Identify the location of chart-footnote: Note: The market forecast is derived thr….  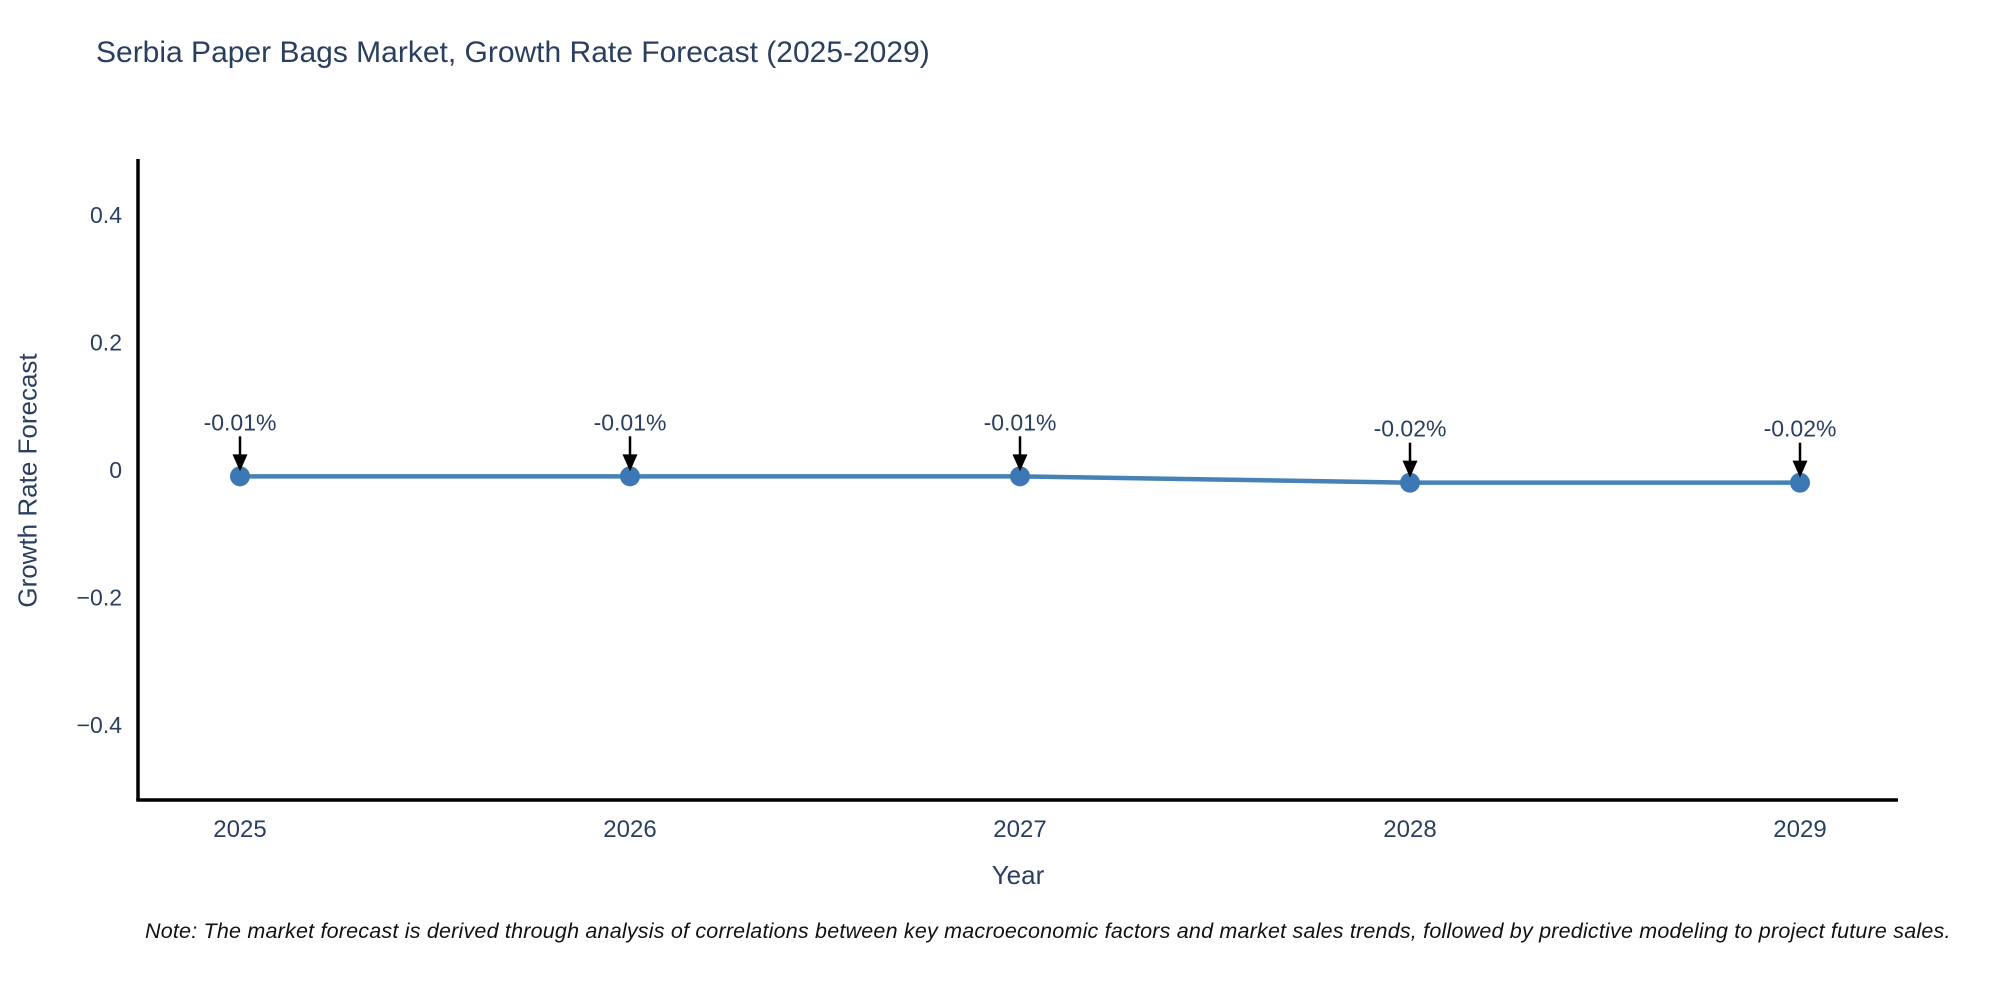
(1048, 931).